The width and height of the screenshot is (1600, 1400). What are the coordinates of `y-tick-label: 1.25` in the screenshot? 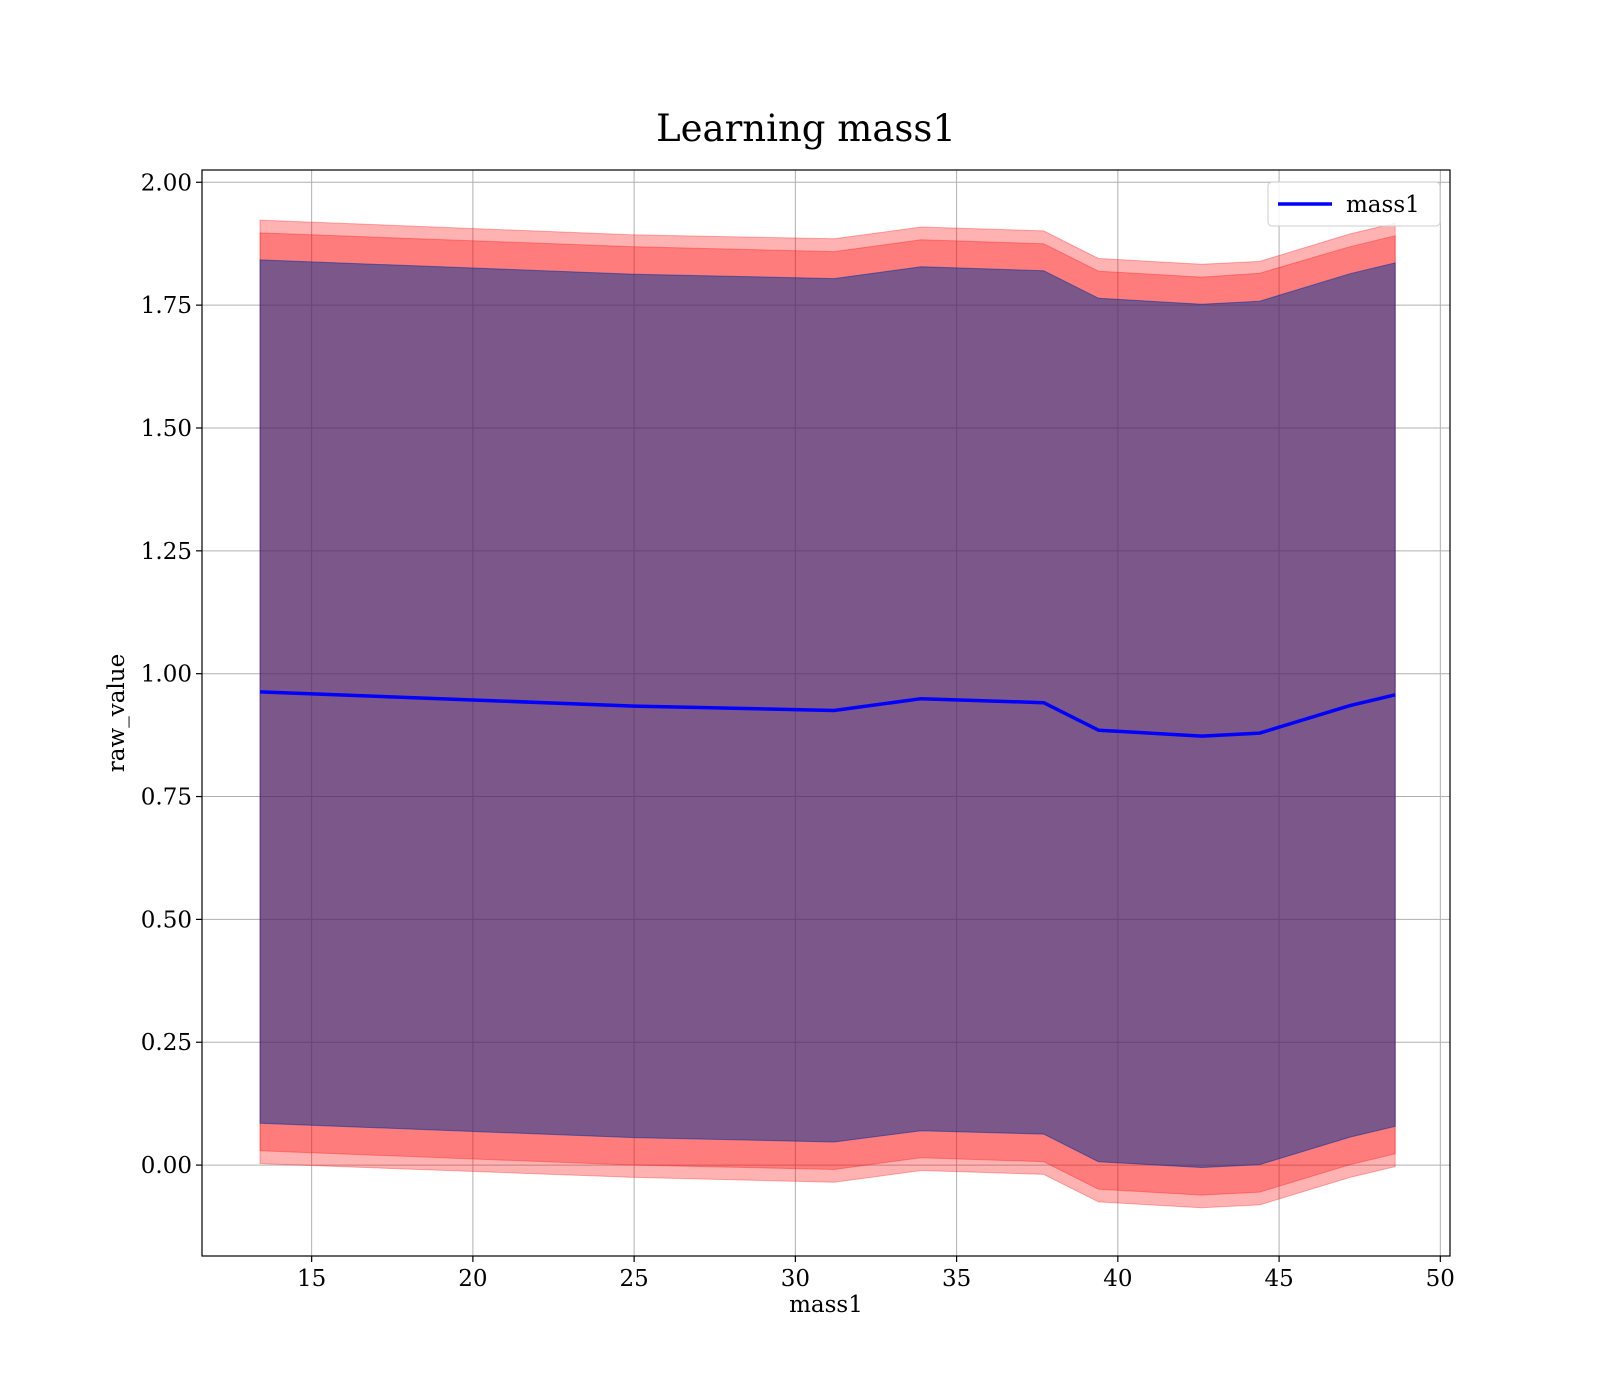 It's located at (166, 552).